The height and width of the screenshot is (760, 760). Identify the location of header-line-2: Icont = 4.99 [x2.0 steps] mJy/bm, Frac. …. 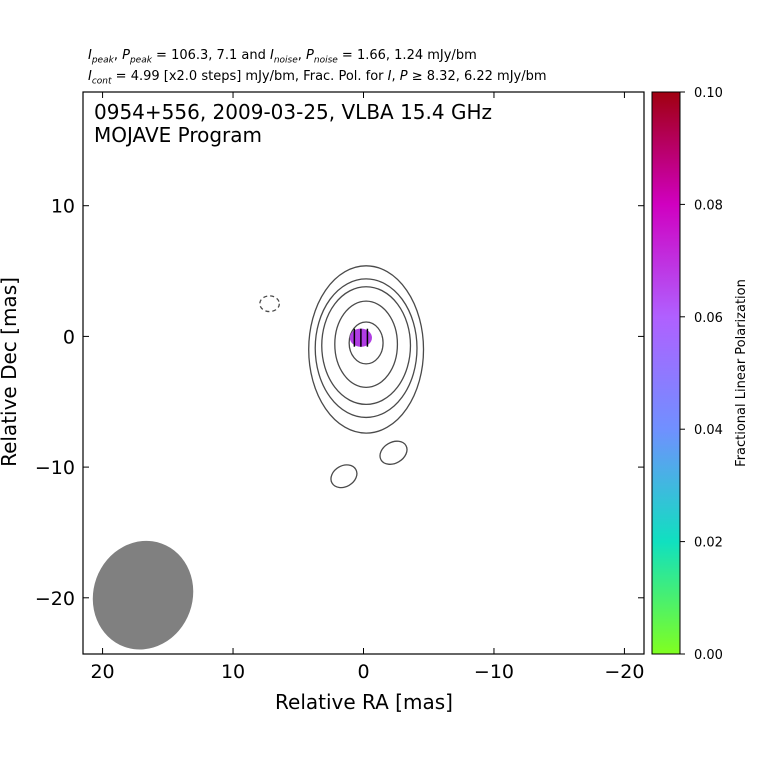
(317, 78).